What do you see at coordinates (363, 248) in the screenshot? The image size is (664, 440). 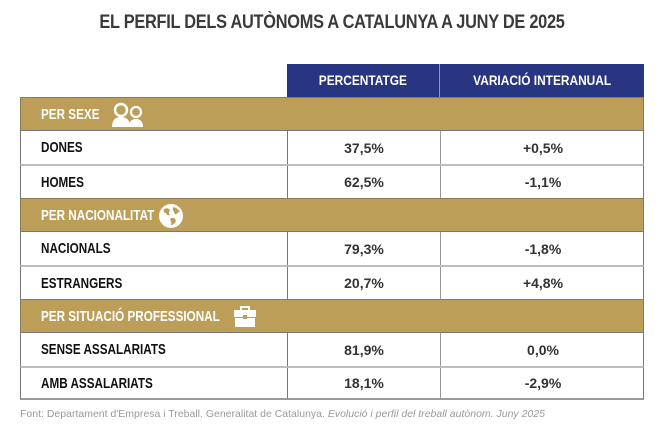 I see `percentage-value: 79,3%` at bounding box center [363, 248].